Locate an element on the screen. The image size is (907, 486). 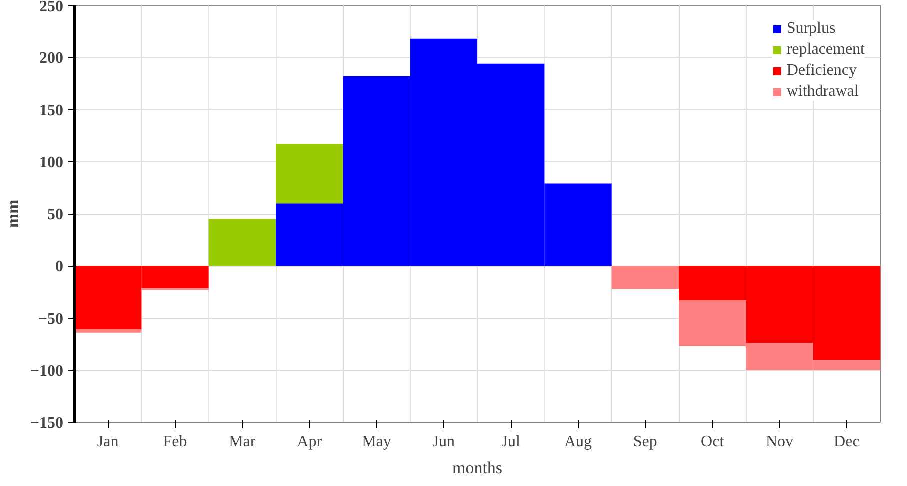
y-tick-label: −150 is located at coordinates (47, 423).